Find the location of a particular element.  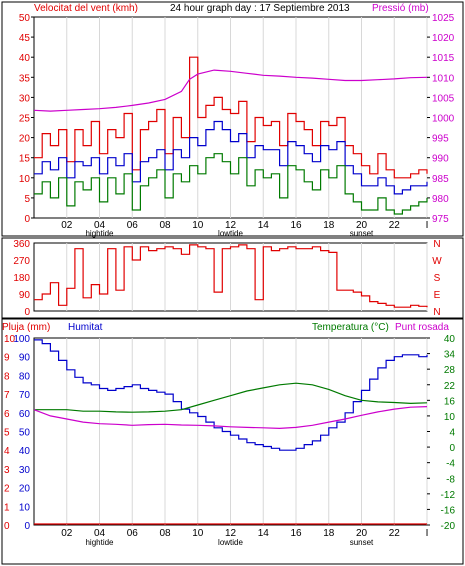

direction-series-red is located at coordinates (231, 276).